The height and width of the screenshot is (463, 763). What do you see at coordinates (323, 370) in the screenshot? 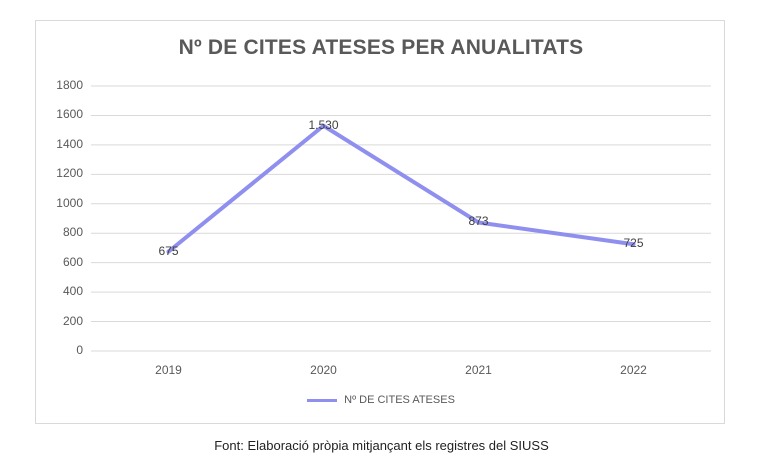
I see `x-tick-label: 2020` at bounding box center [323, 370].